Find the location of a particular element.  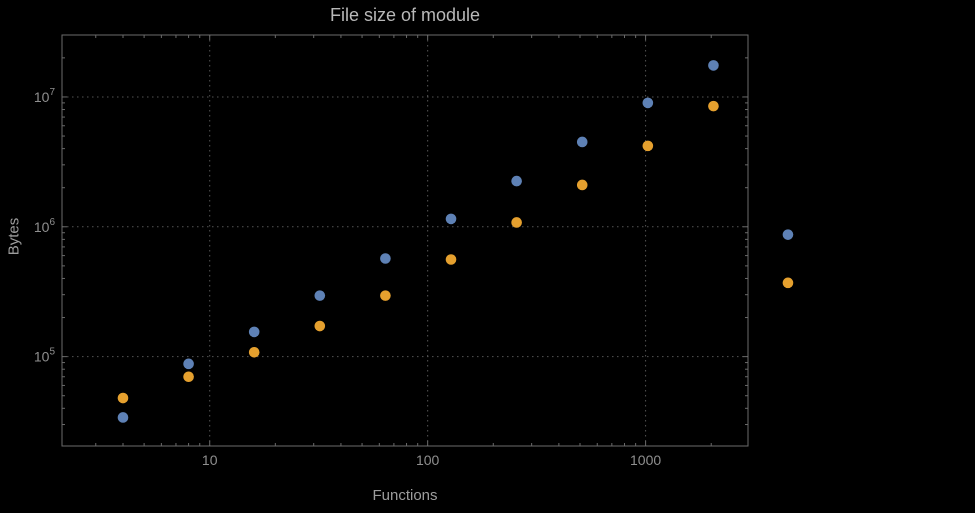

y-tick-labels: 10⁵ 10⁶ 10⁷ is located at coordinates (45, 226).